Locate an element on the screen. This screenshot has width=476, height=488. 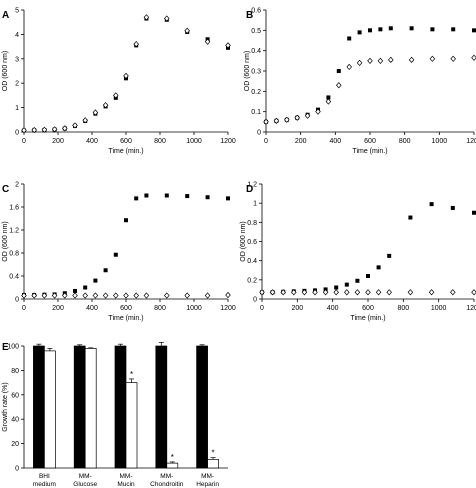
panel-label: E is located at coordinates (5, 347).